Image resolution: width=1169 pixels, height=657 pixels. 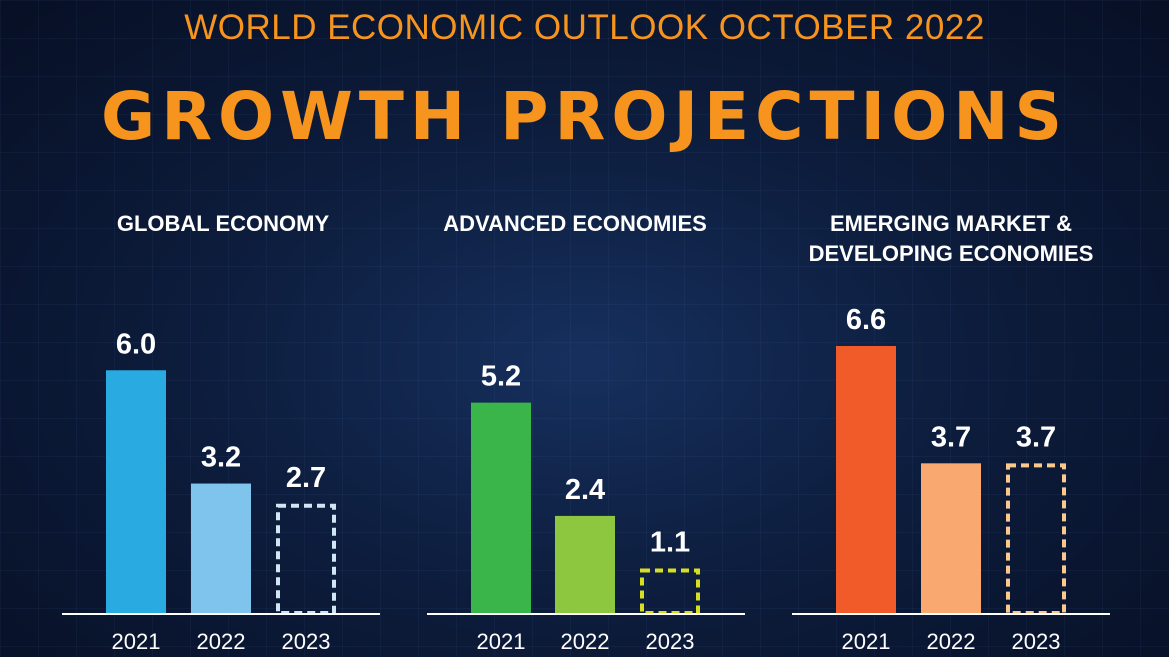 What do you see at coordinates (584, 27) in the screenshot?
I see `page-subtitle: WORLD ECONOMIC OUTLOOK OCTOBER 2022` at bounding box center [584, 27].